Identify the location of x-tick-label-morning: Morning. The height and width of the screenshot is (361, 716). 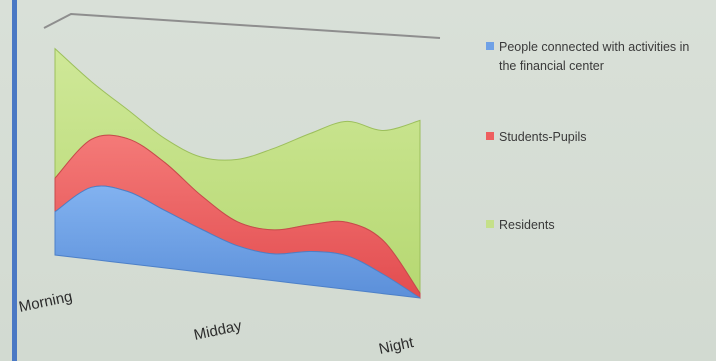
(45, 302).